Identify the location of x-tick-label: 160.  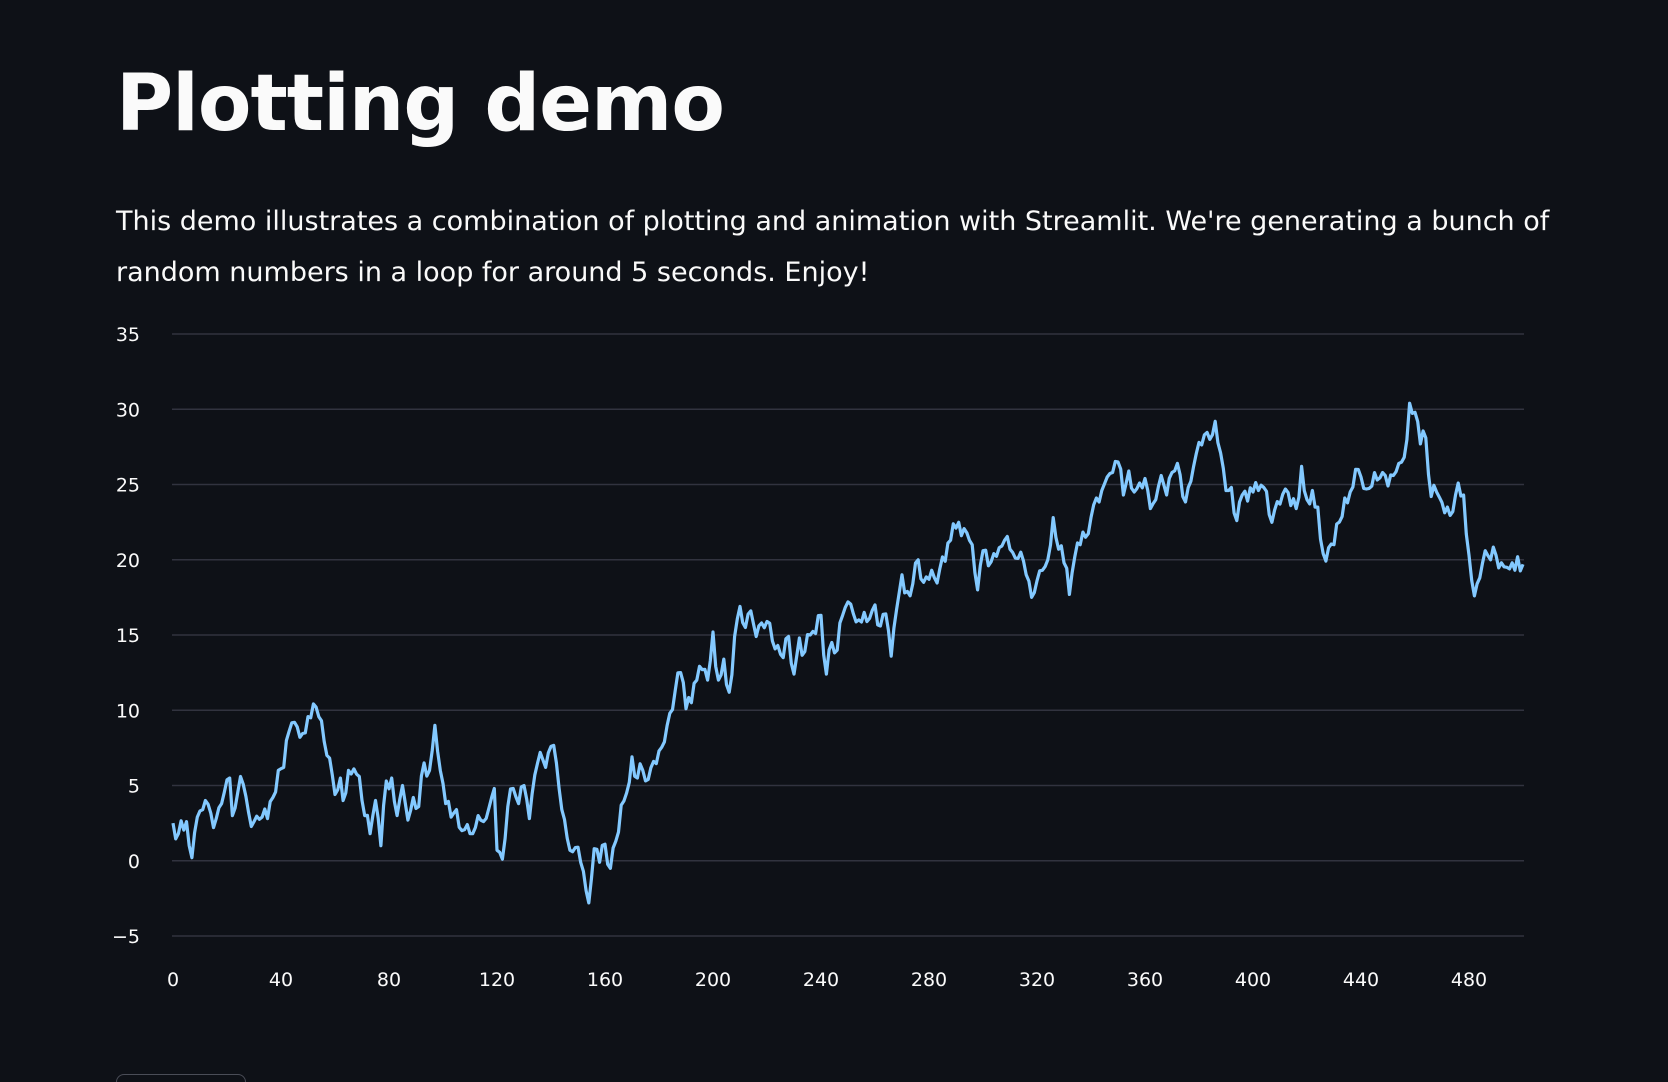
(605, 980).